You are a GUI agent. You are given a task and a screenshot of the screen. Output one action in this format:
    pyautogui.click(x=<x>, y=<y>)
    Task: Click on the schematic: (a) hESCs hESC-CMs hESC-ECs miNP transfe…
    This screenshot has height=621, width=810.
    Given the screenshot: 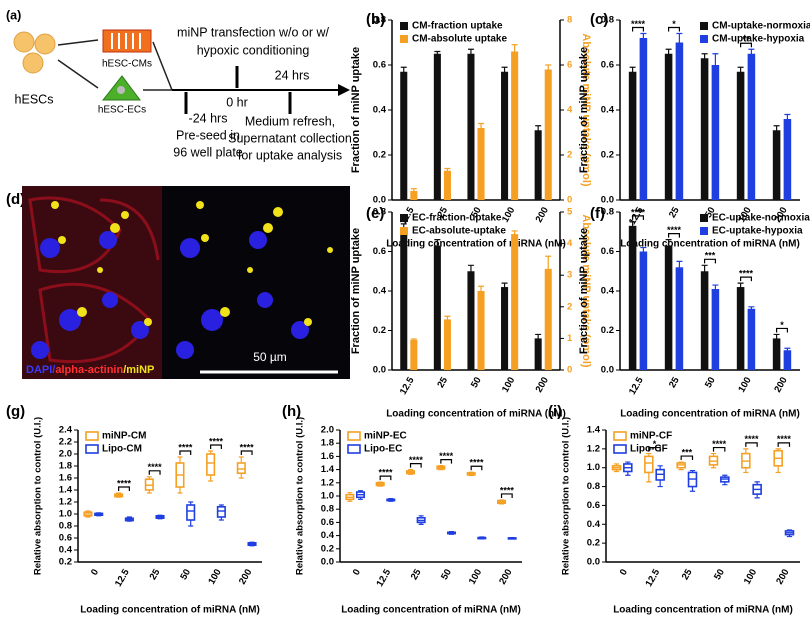 What is the action you would take?
    pyautogui.click(x=179, y=85)
    